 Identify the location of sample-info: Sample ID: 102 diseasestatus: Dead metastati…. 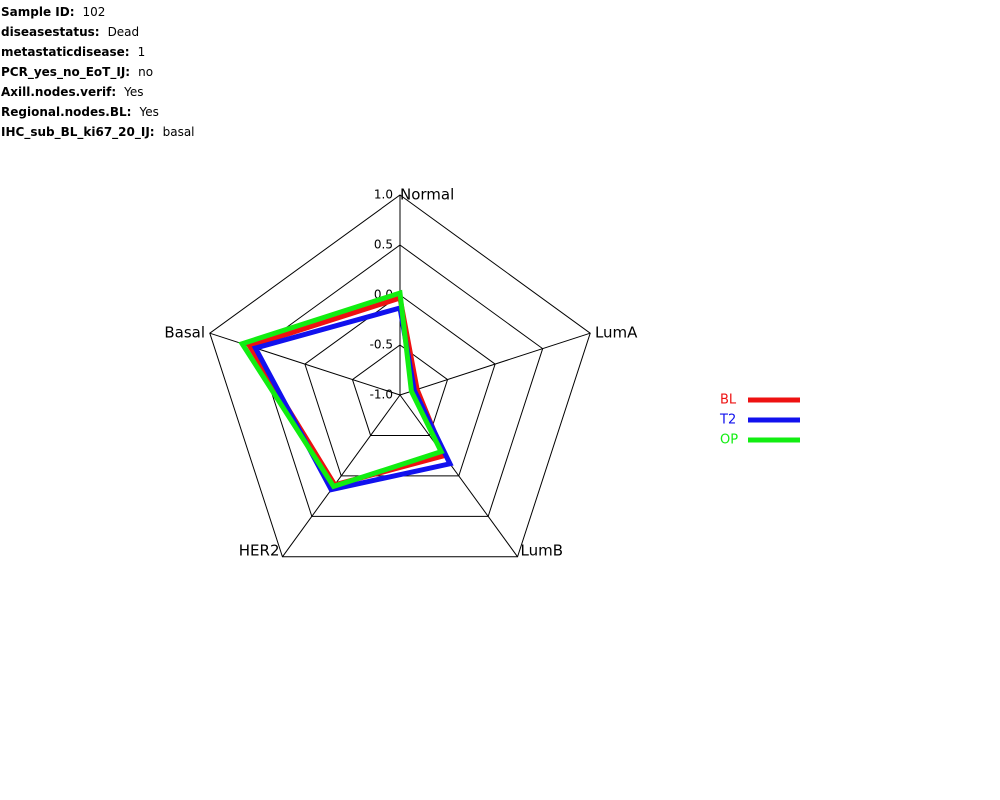
(98, 72).